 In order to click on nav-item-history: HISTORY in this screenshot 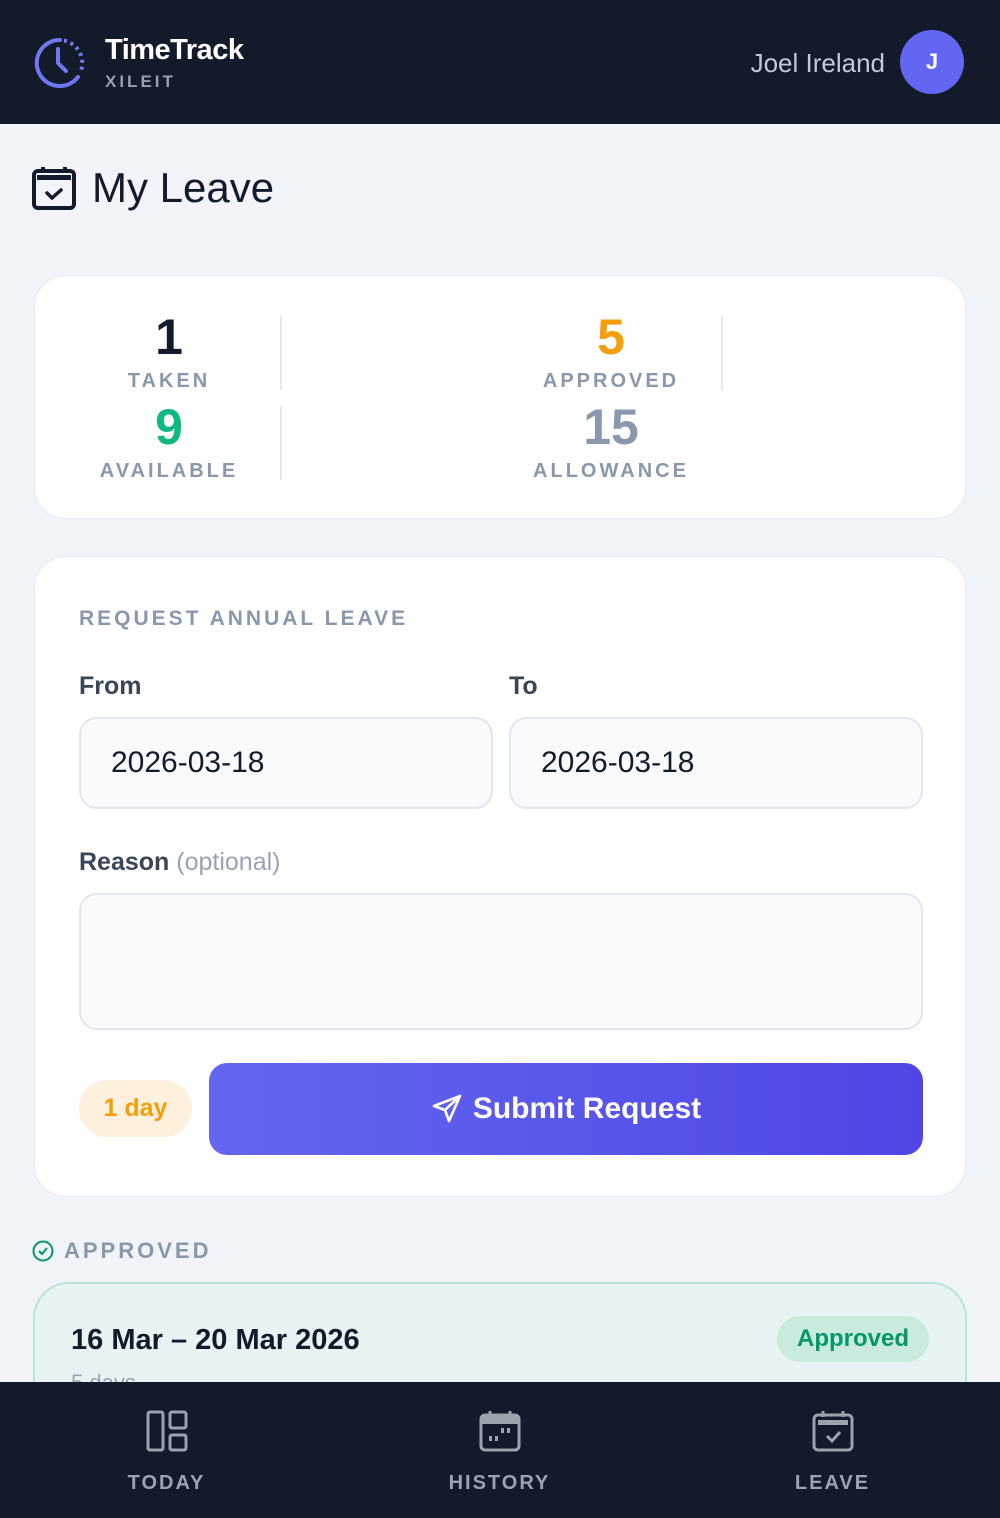, I will do `click(499, 1450)`.